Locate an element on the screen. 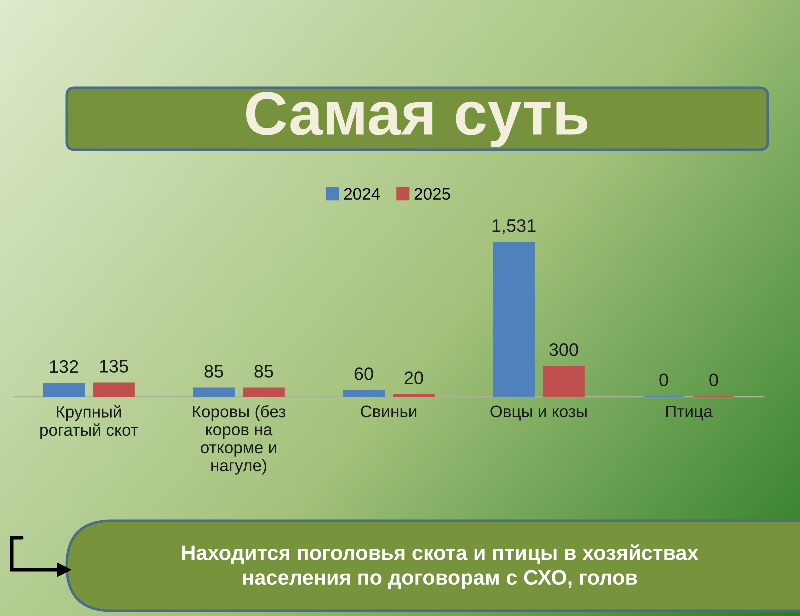 This screenshot has width=800, height=616. x-tick-label: Крупный рогатый скот is located at coordinates (89, 422).